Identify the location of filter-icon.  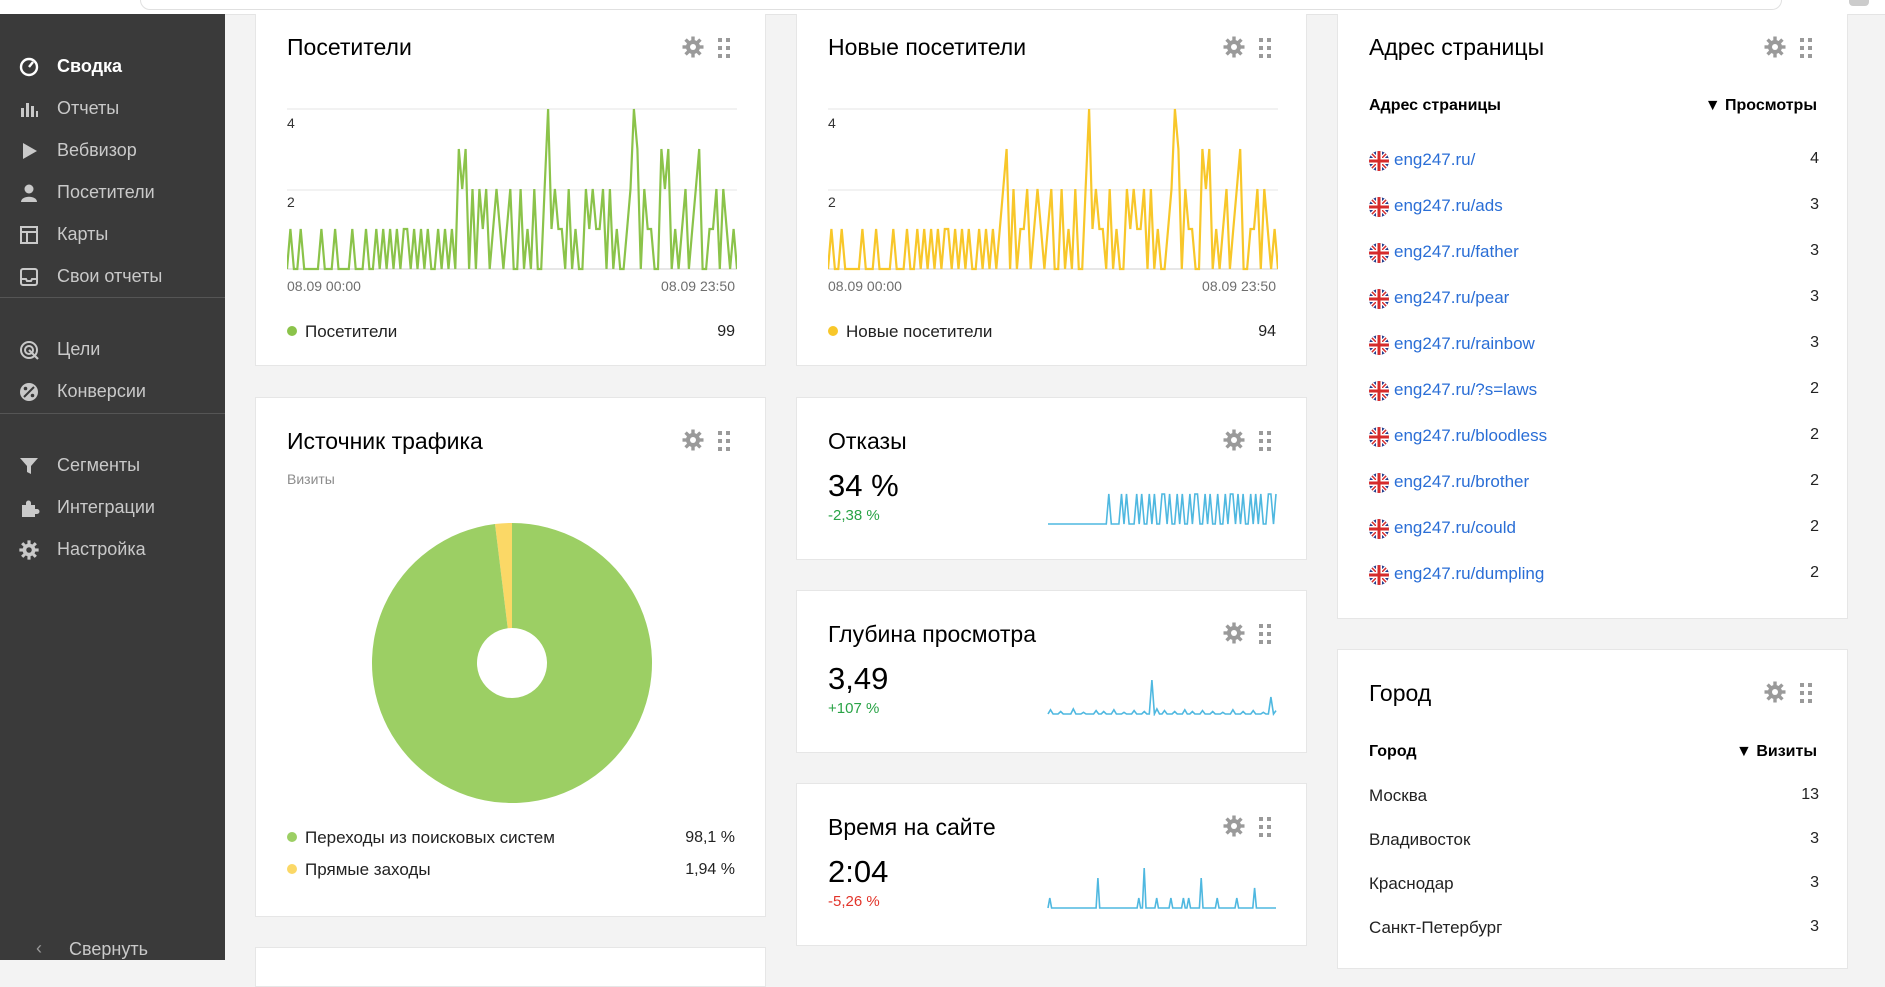
(29, 466).